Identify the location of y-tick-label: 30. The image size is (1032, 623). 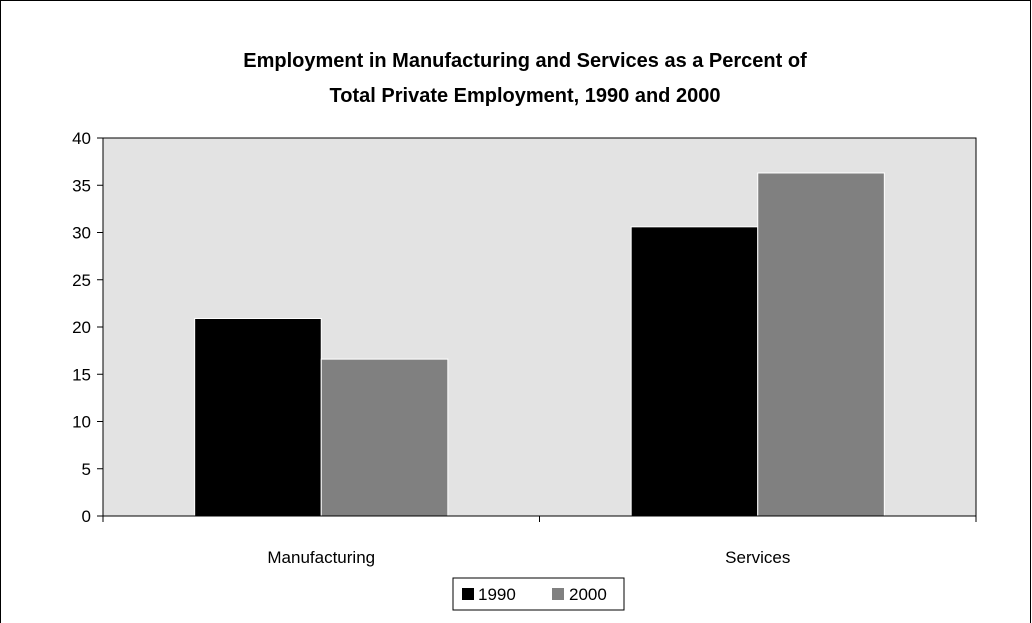
(81, 233).